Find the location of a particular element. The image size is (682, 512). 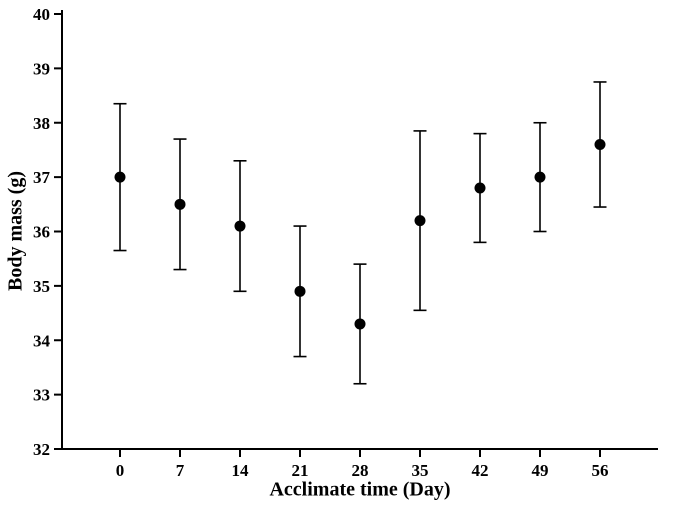

y-tick-label: 33 is located at coordinates (41, 395).